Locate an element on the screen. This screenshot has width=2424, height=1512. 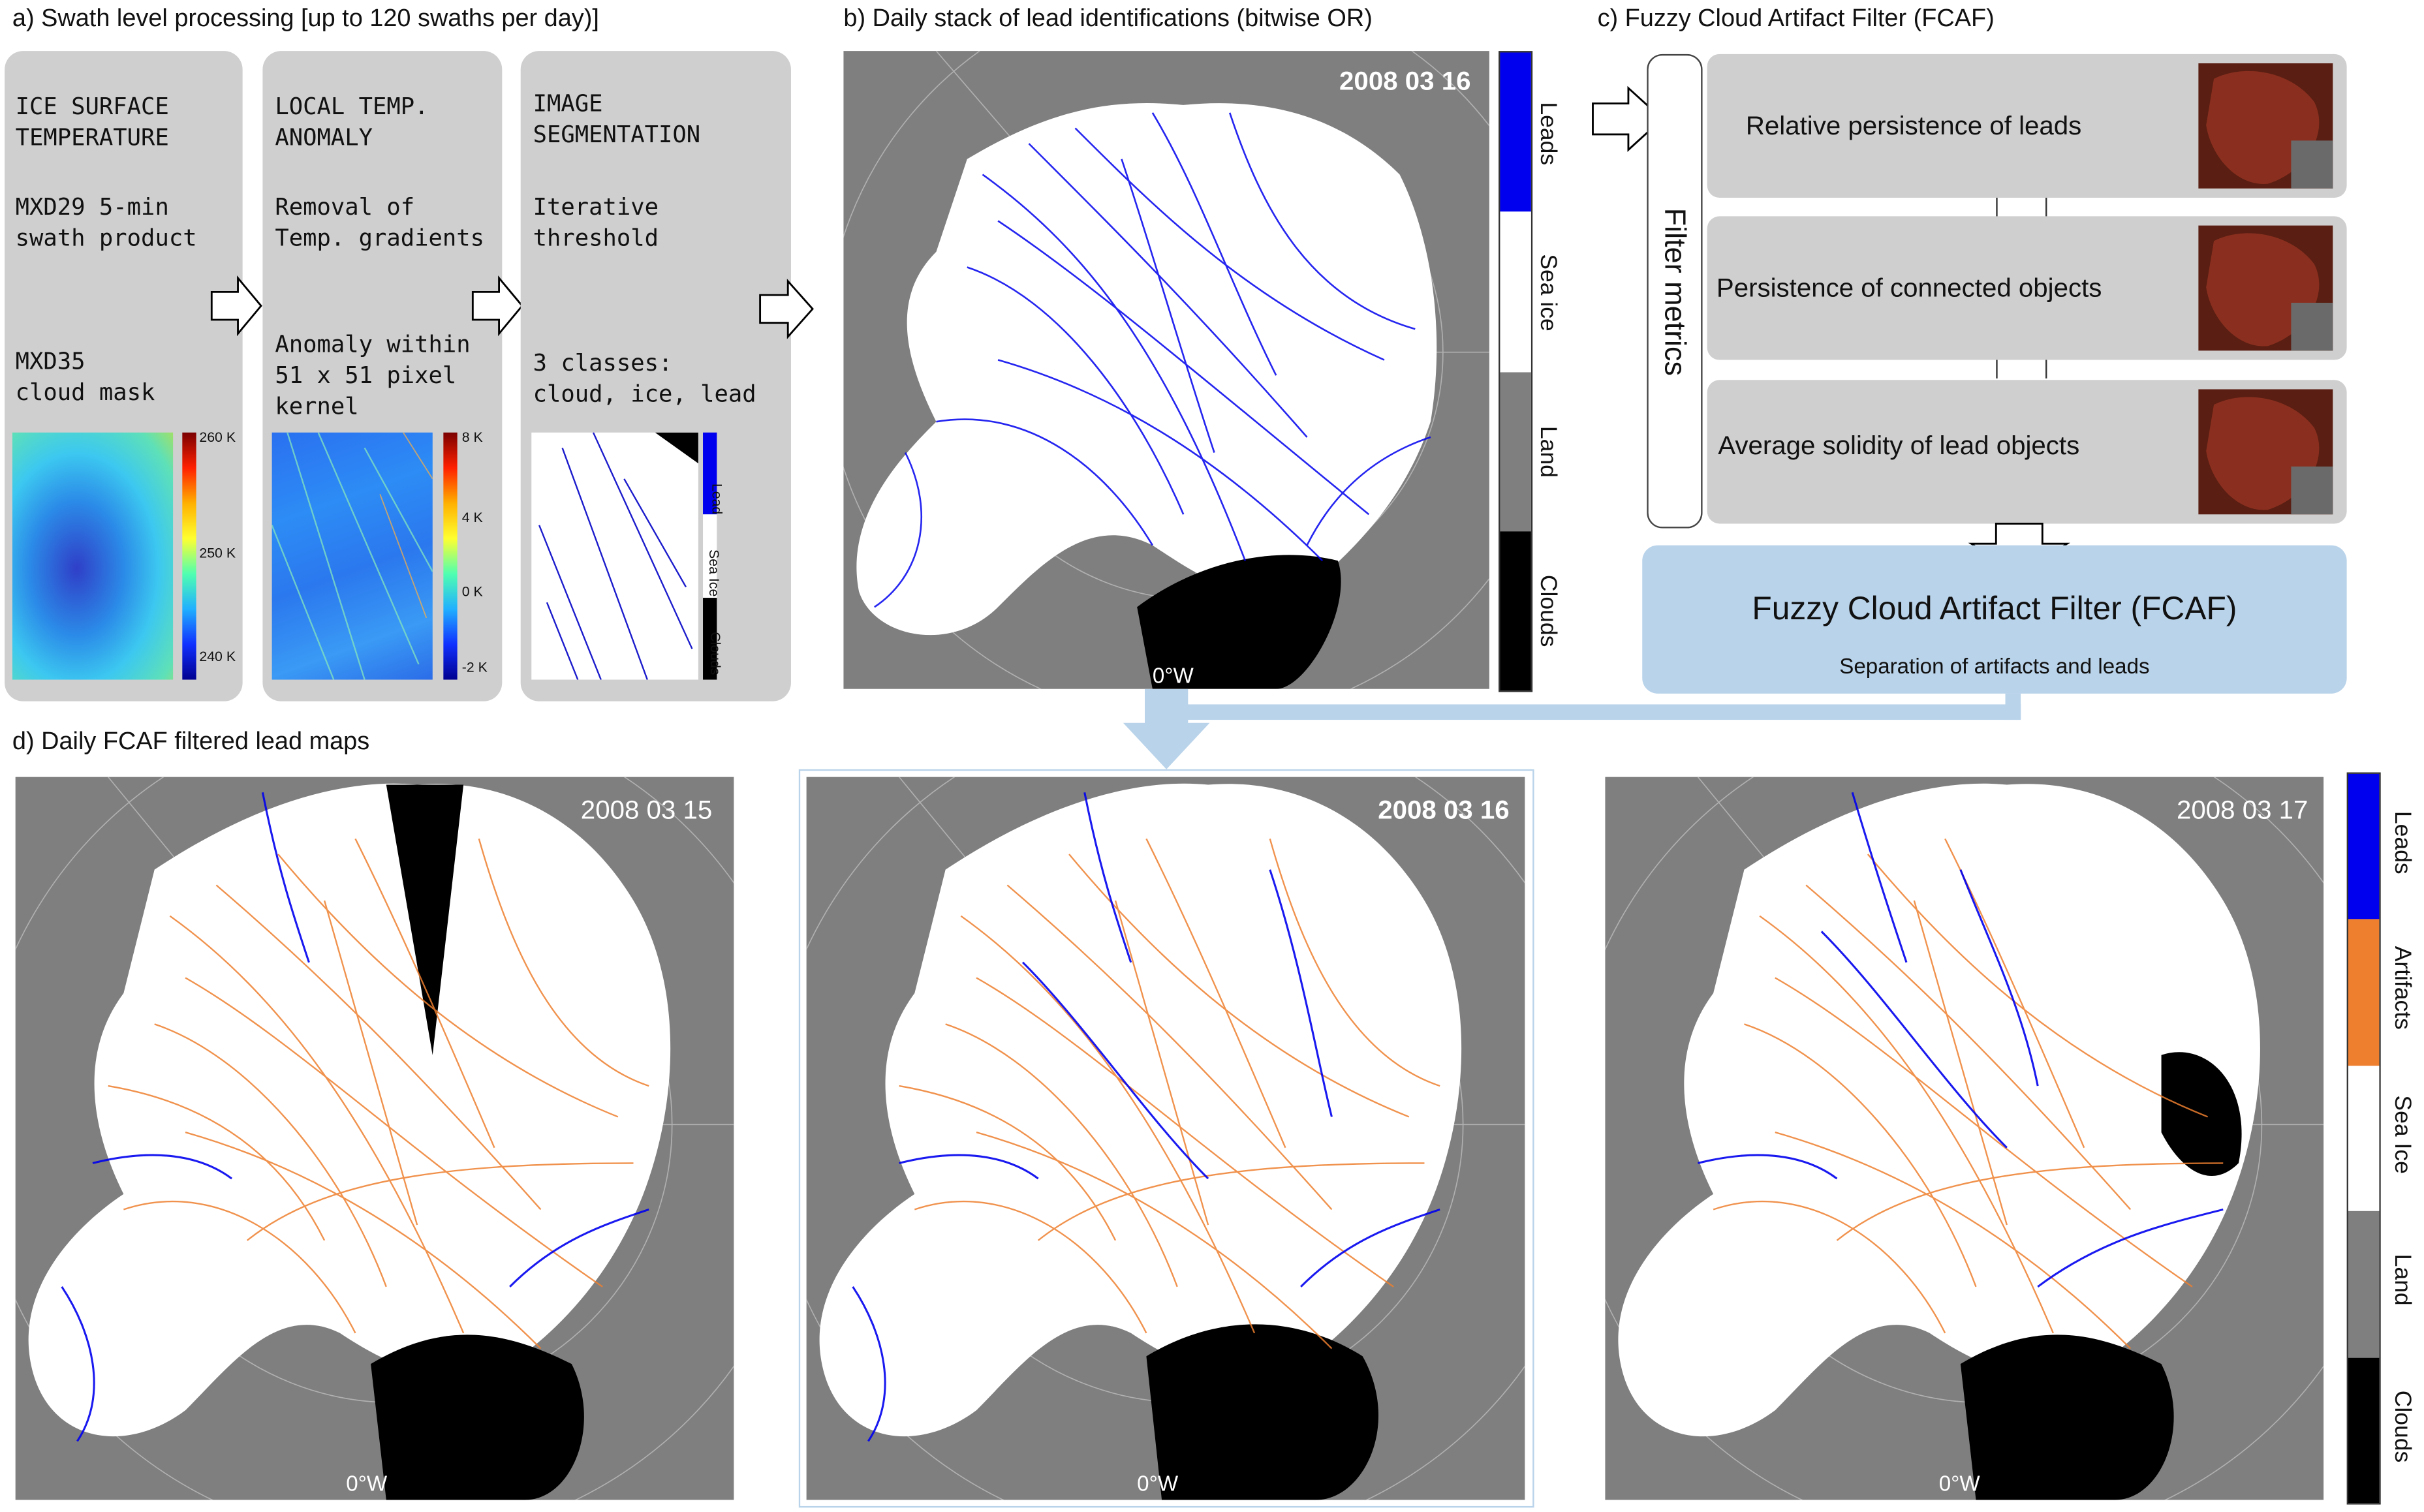
segmentation-colorbar is located at coordinates (710, 556).